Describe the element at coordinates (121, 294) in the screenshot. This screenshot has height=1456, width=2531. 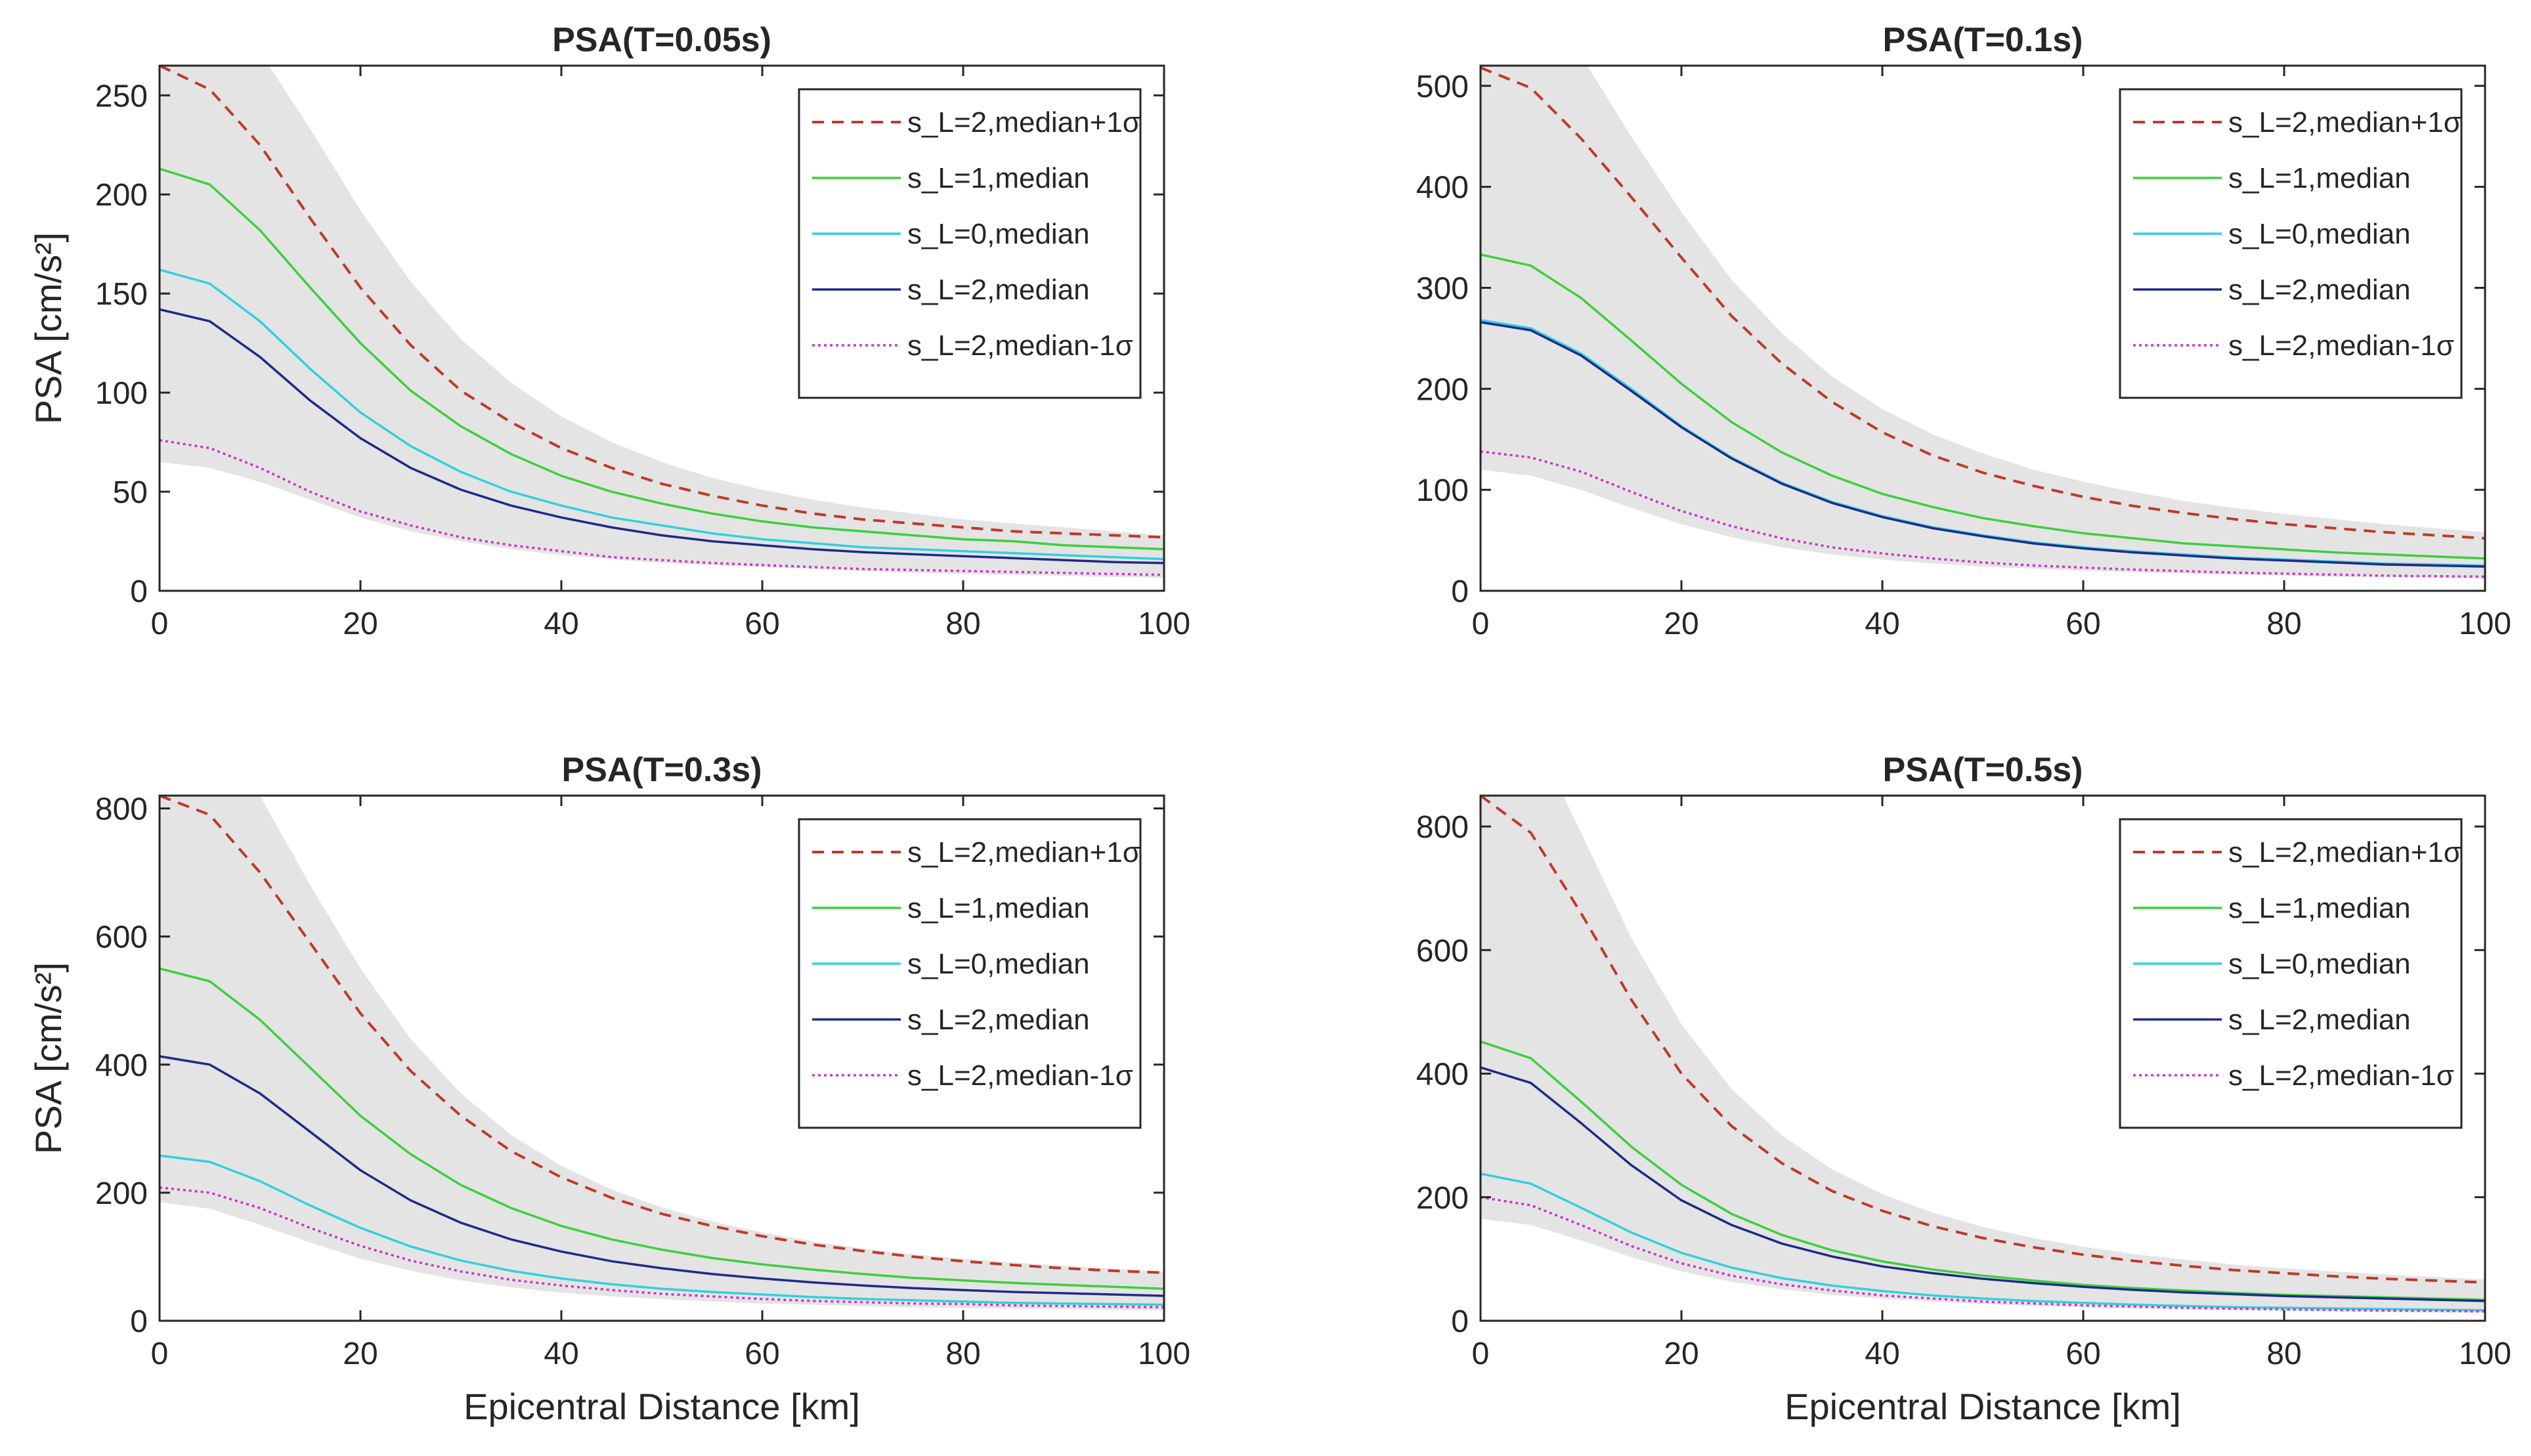
I see `y-tick-label: 150` at that location.